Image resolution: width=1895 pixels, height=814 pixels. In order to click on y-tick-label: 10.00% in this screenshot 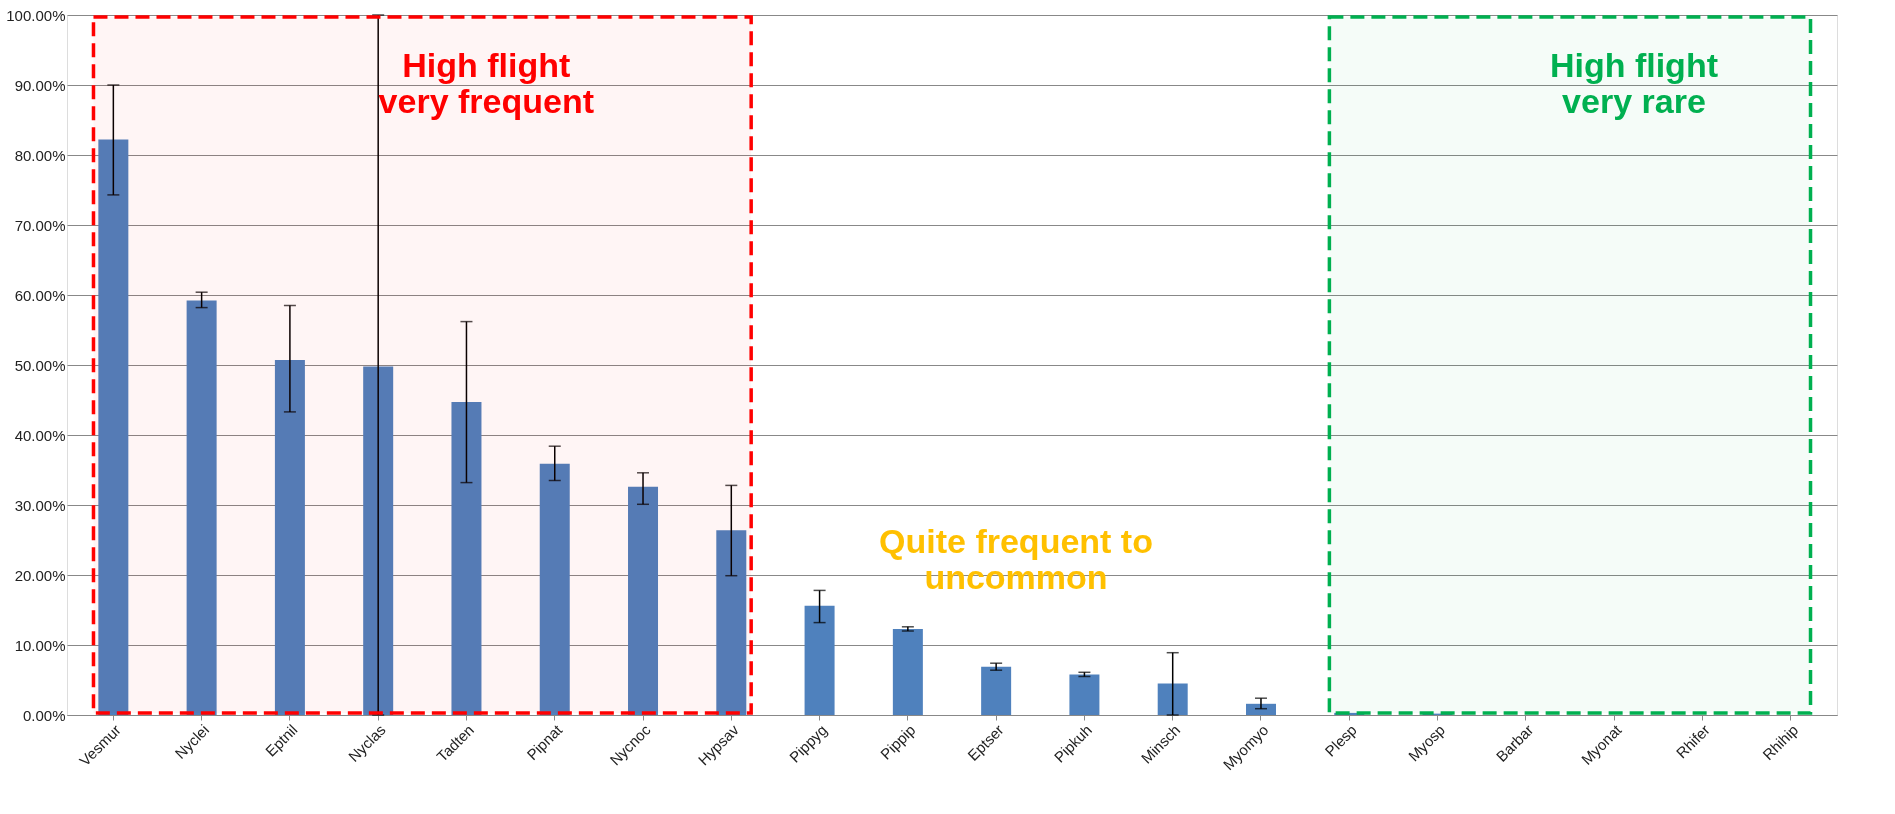, I will do `click(40, 645)`.